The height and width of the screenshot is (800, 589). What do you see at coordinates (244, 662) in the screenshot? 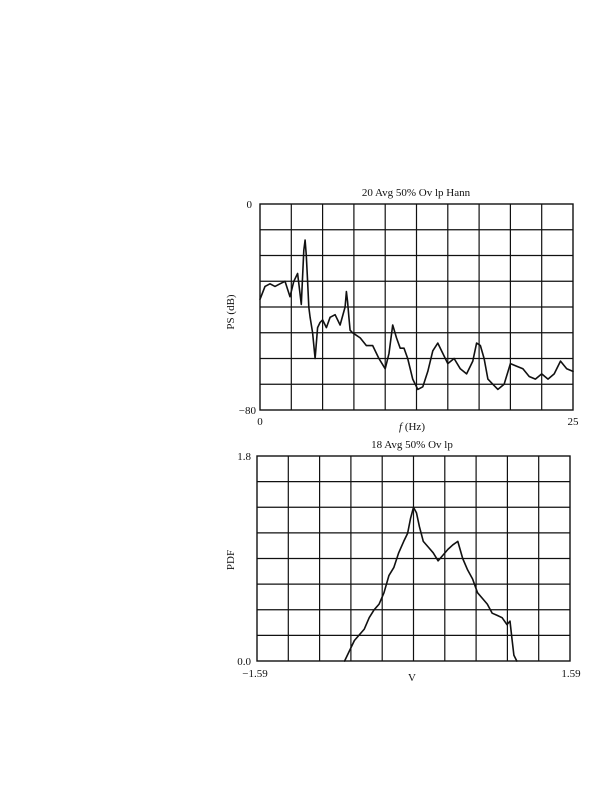
I see `pdf-y-tick-bottom: 0.0` at bounding box center [244, 662].